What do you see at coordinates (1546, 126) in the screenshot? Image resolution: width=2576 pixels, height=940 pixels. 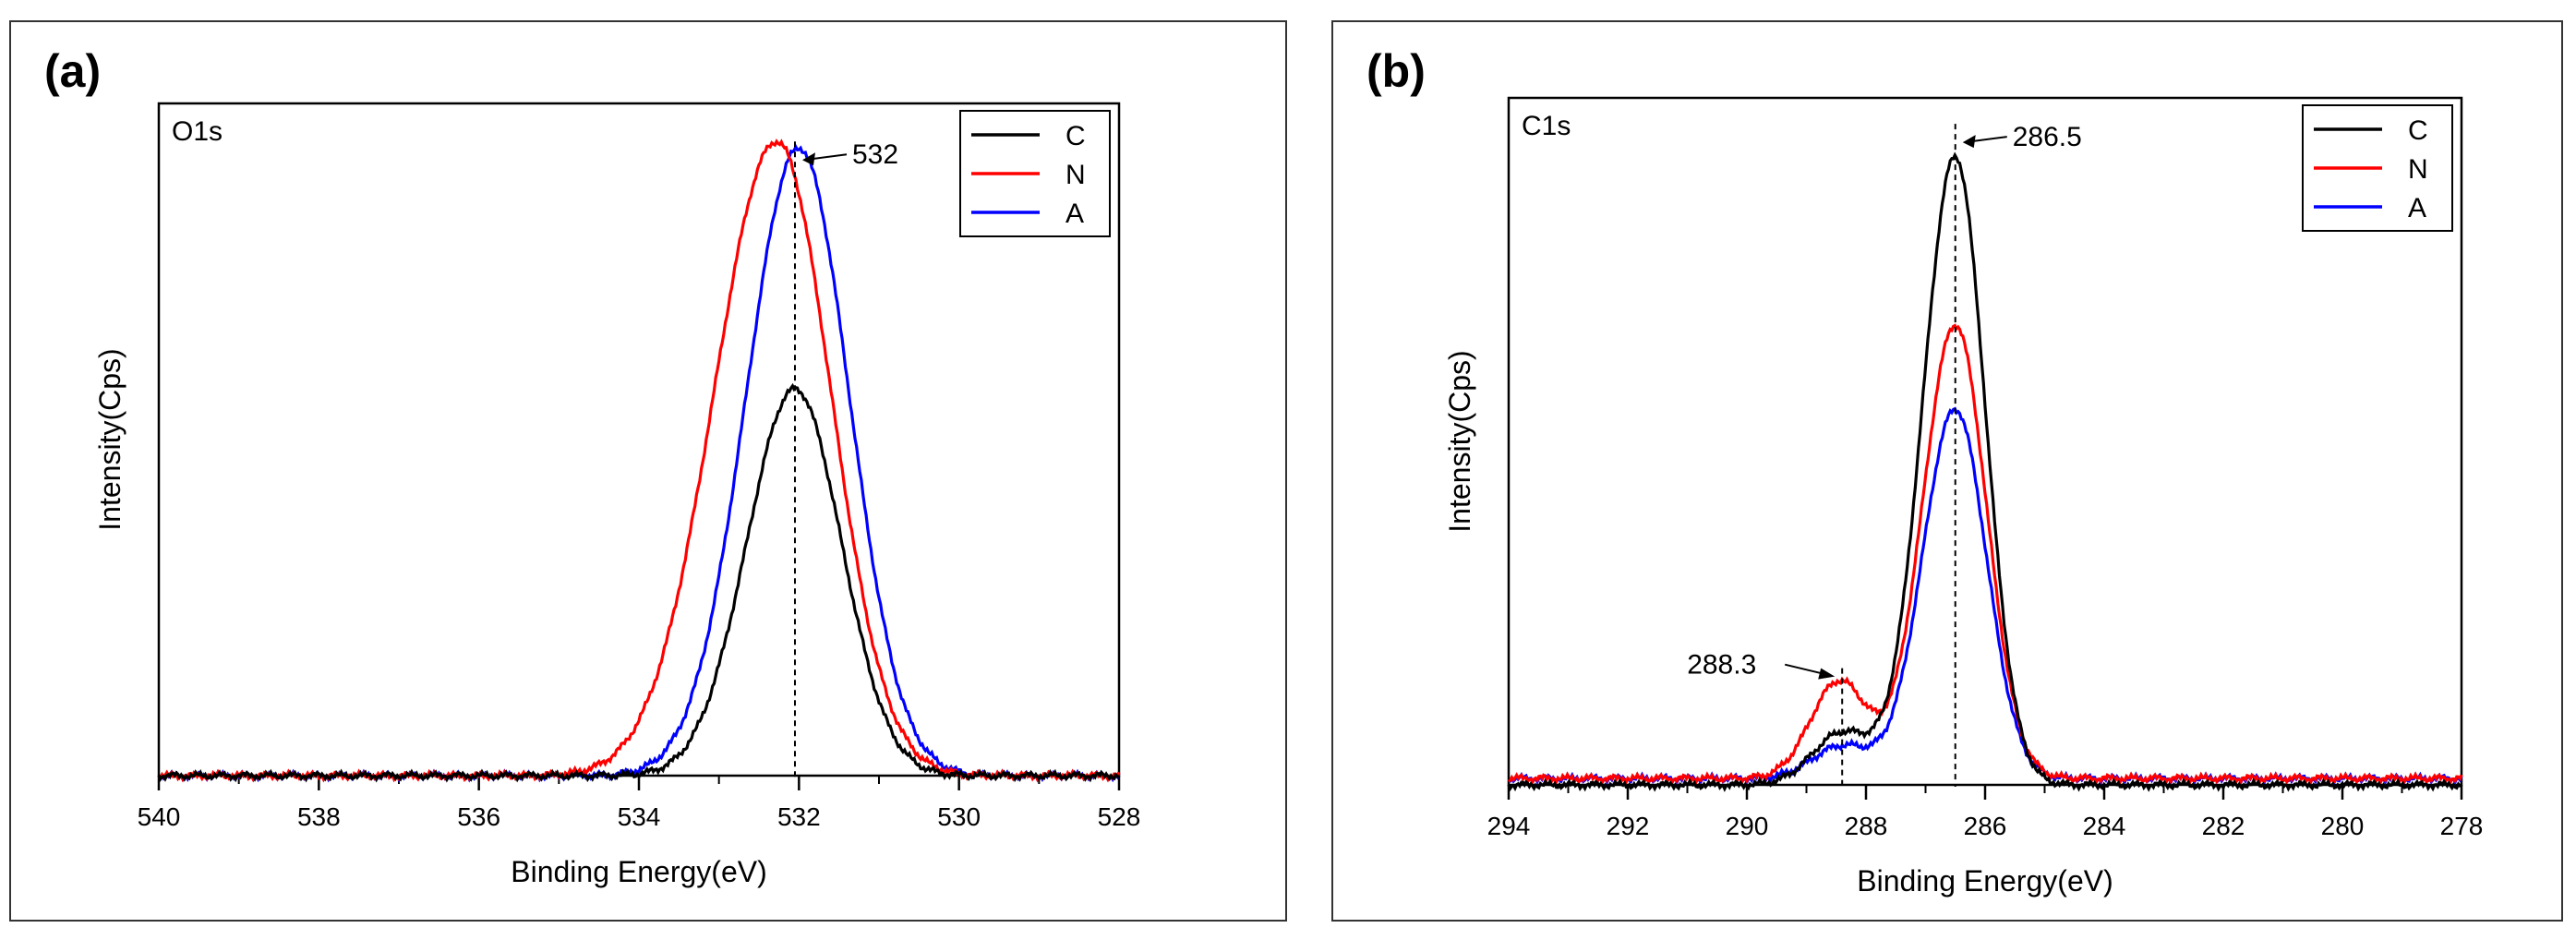 I see `peak-label: C1s` at bounding box center [1546, 126].